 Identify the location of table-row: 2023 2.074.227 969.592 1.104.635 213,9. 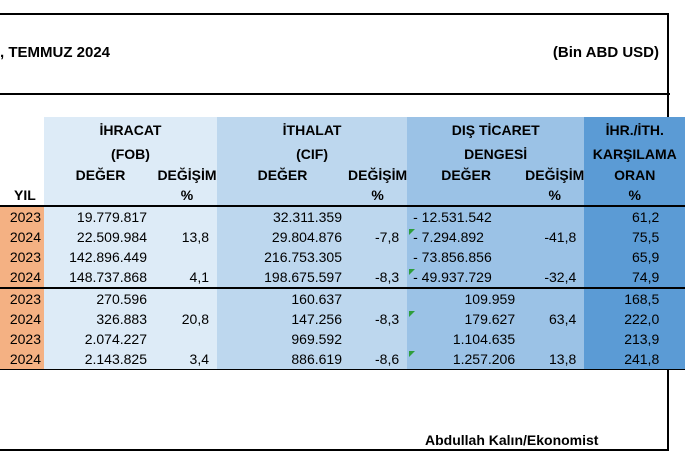
(343, 339).